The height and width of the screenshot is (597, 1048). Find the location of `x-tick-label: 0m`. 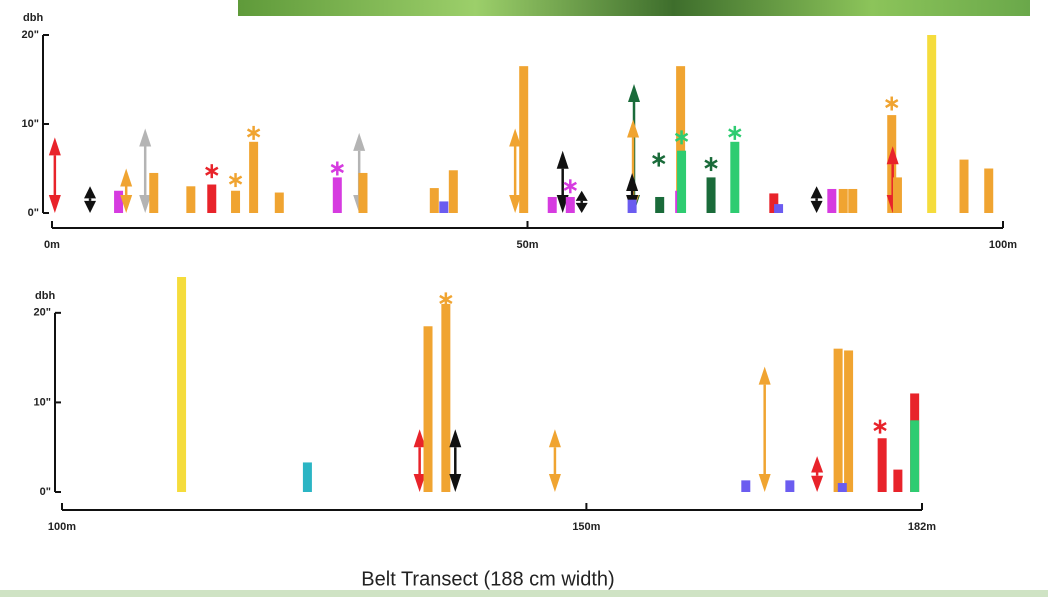

x-tick-label: 0m is located at coordinates (52, 245).